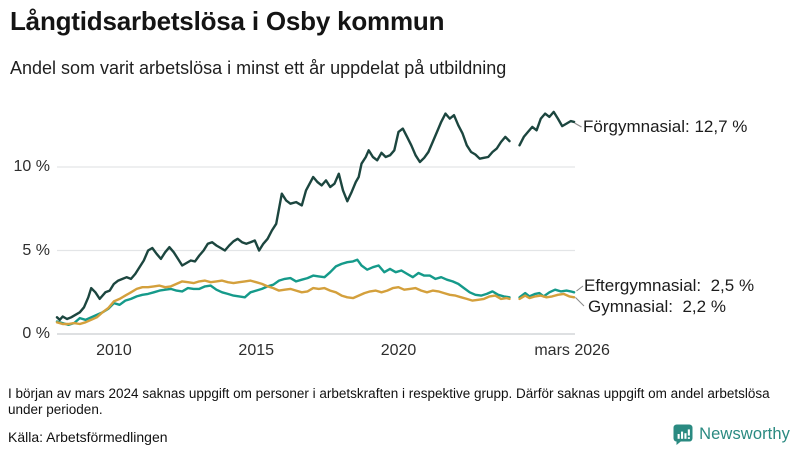 The image size is (800, 450). What do you see at coordinates (572, 350) in the screenshot?
I see `x-axis-tick-label: mars 2026` at bounding box center [572, 350].